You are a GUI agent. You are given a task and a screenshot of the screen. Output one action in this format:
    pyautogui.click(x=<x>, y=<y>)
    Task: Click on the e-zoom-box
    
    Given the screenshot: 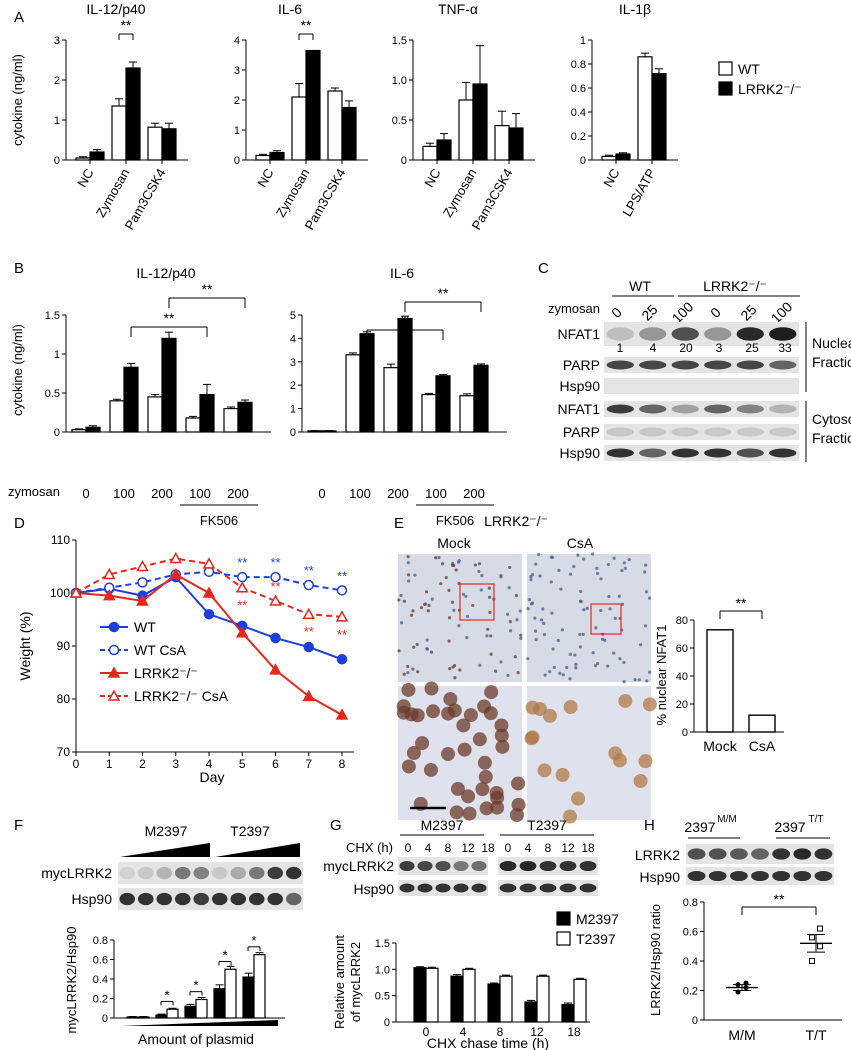 What is the action you would take?
    pyautogui.click(x=477, y=602)
    